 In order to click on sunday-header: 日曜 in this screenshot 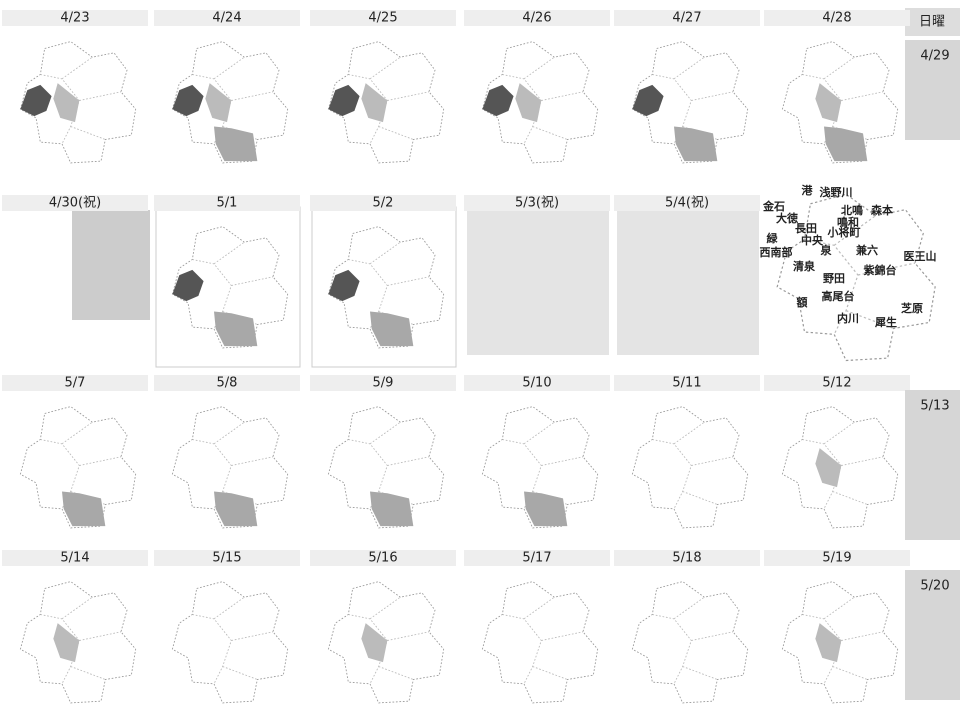, I will do `click(932, 22)`.